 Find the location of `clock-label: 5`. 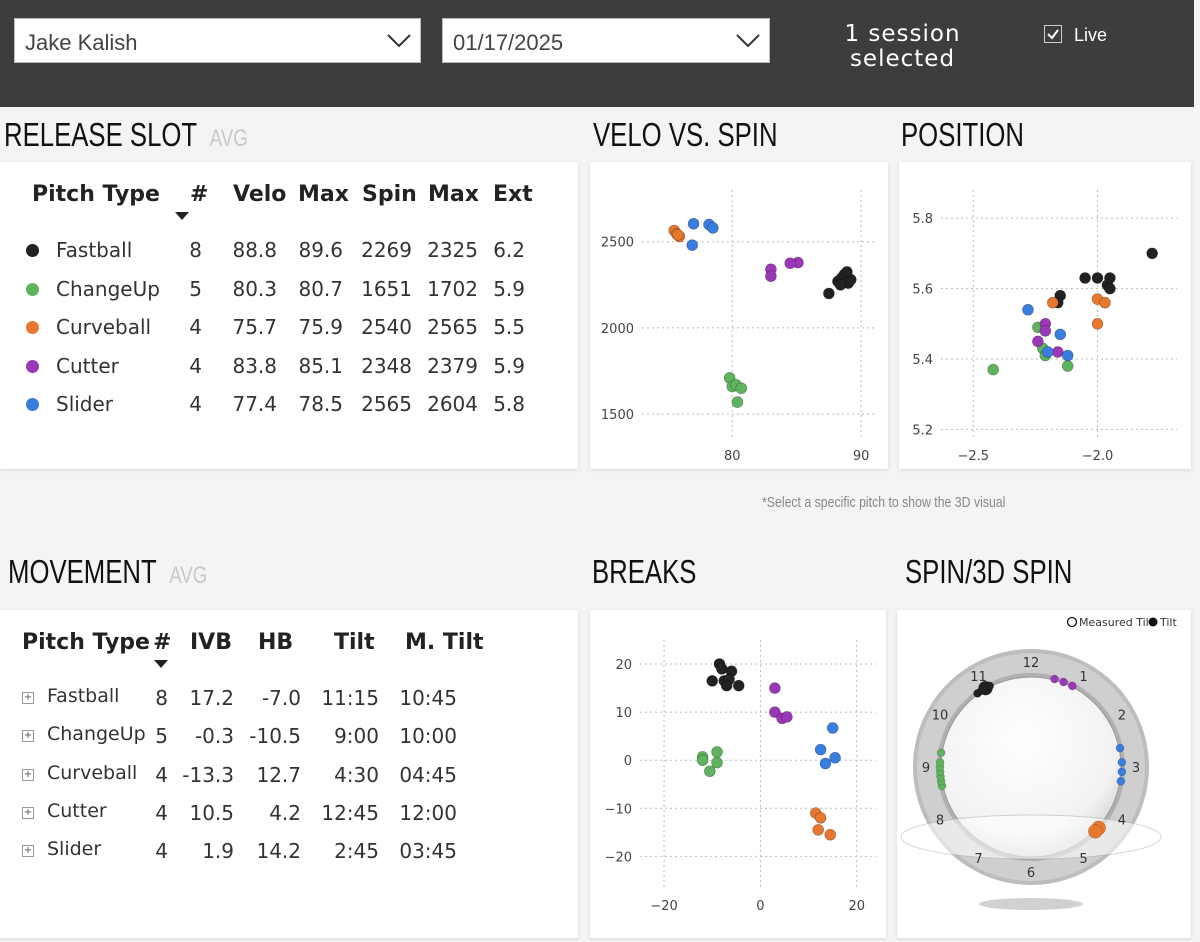

clock-label: 5 is located at coordinates (1083, 859).